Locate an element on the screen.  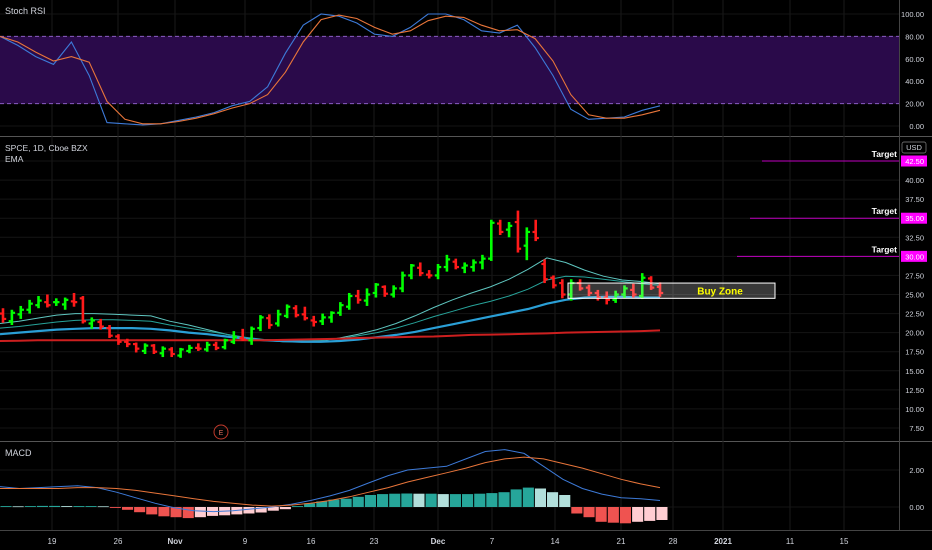
ema-series-line is located at coordinates (330, 335).